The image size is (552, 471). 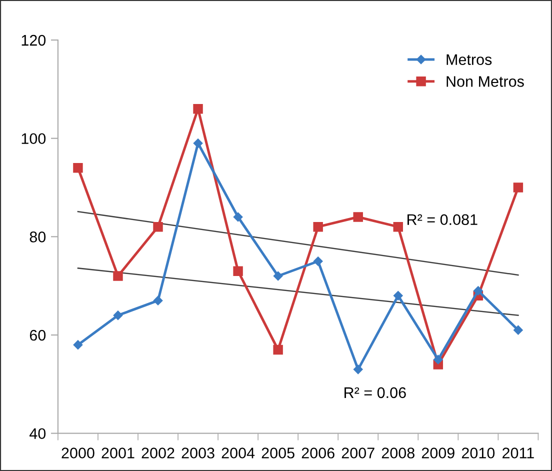 What do you see at coordinates (238, 453) in the screenshot?
I see `x-tick-label: 2004` at bounding box center [238, 453].